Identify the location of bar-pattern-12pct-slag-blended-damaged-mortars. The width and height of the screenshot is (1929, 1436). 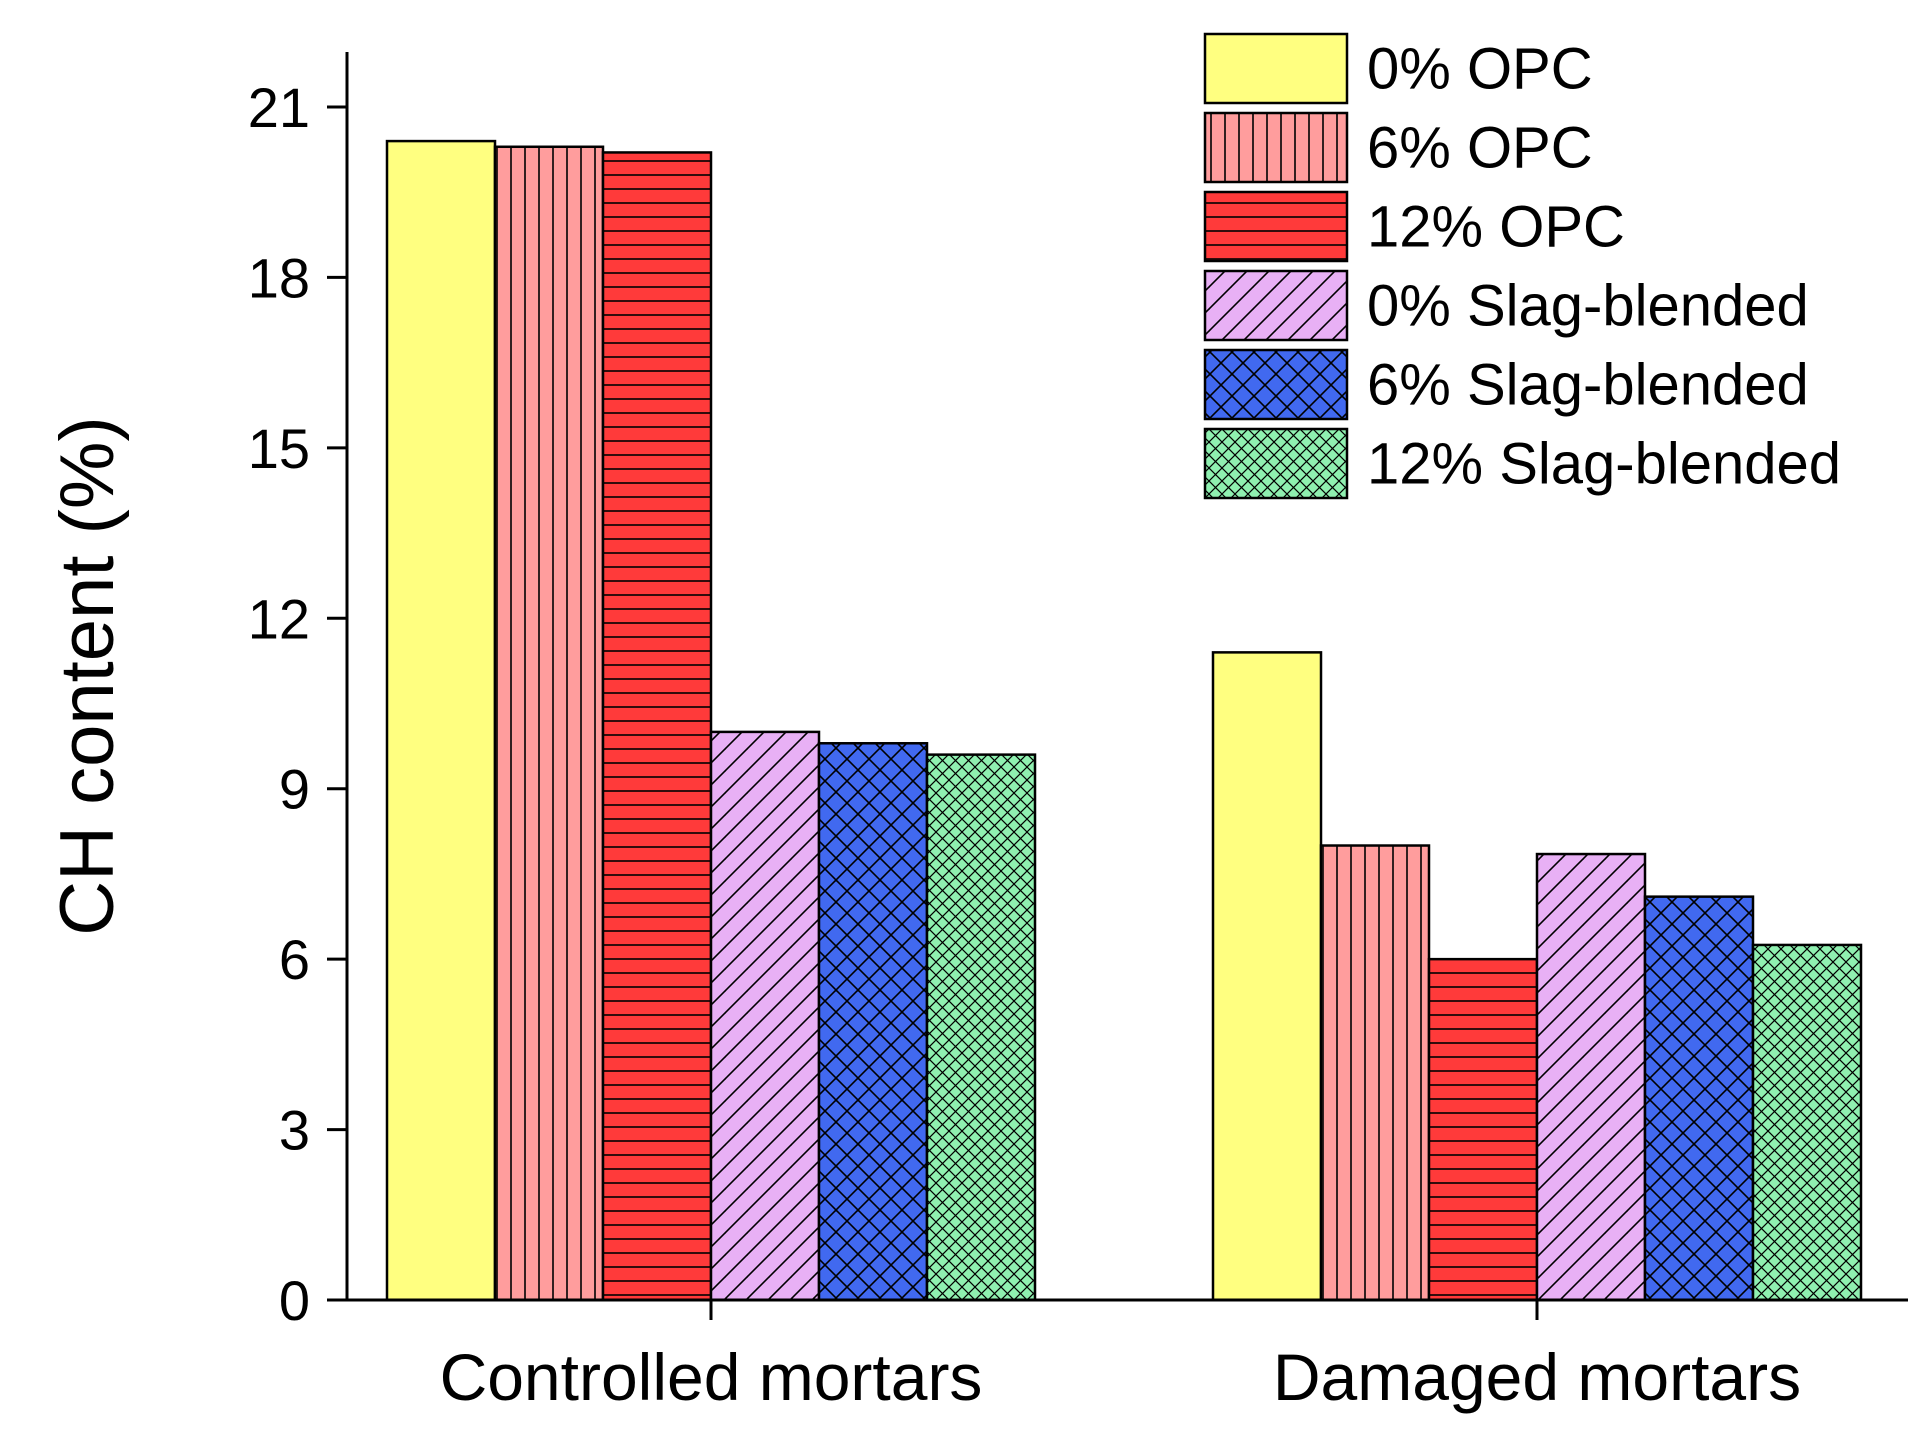
(1807, 1122).